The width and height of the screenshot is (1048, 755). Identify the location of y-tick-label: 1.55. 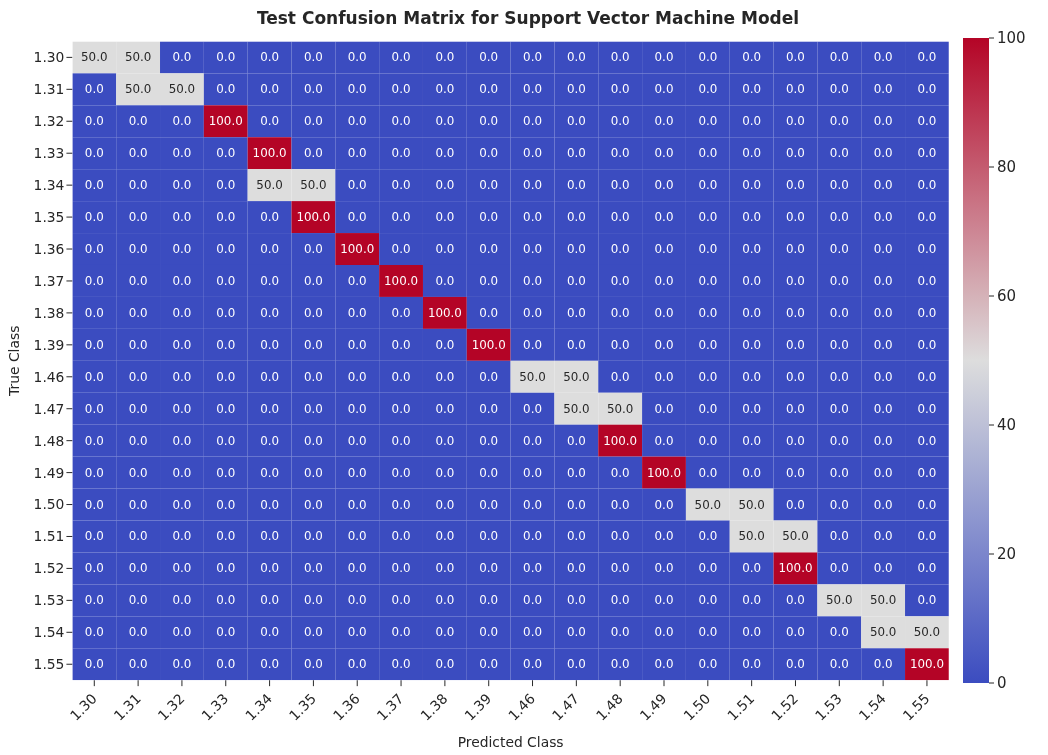
(49, 664).